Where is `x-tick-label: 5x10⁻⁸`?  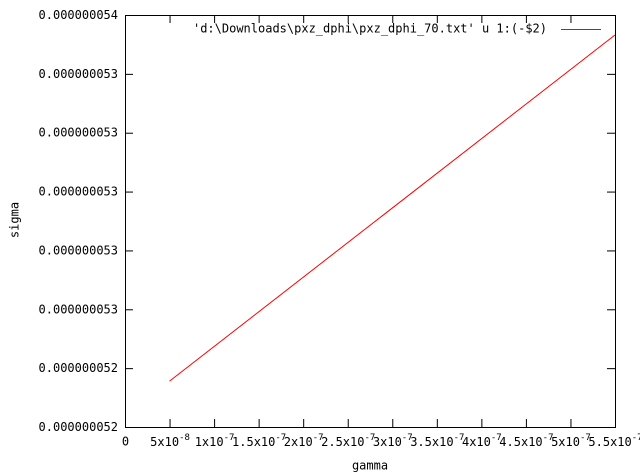 x-tick-label: 5x10⁻⁸ is located at coordinates (170, 441).